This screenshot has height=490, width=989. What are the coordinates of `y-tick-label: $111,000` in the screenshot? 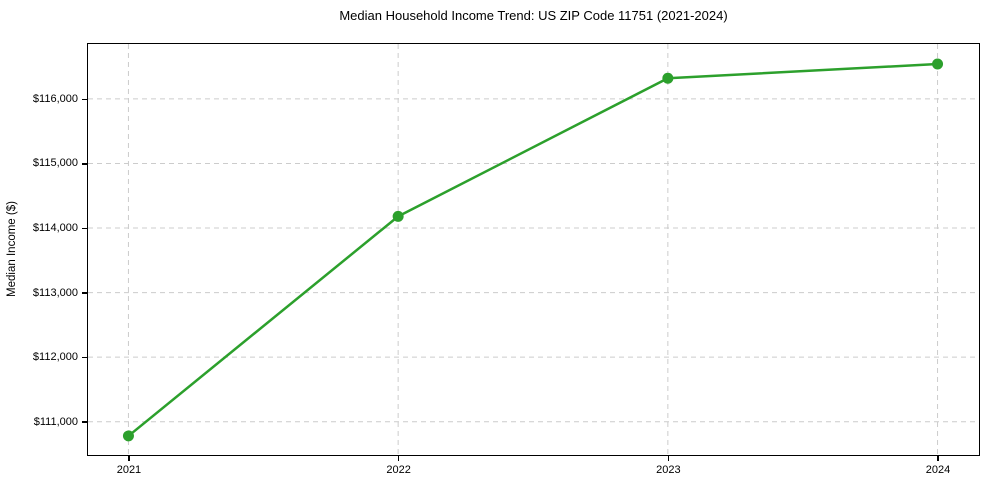 It's located at (55, 421).